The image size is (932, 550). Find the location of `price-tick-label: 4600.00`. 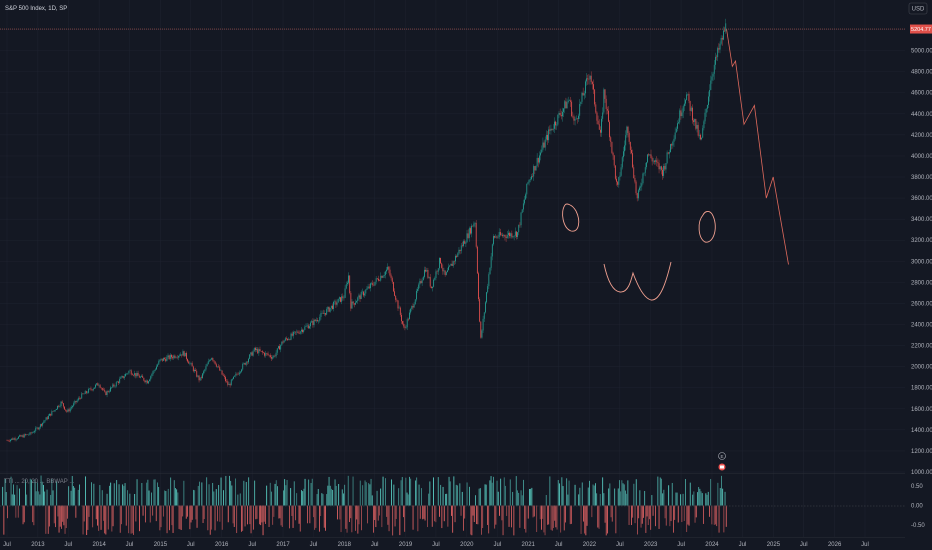

price-tick-label: 4600.00 is located at coordinates (921, 94).